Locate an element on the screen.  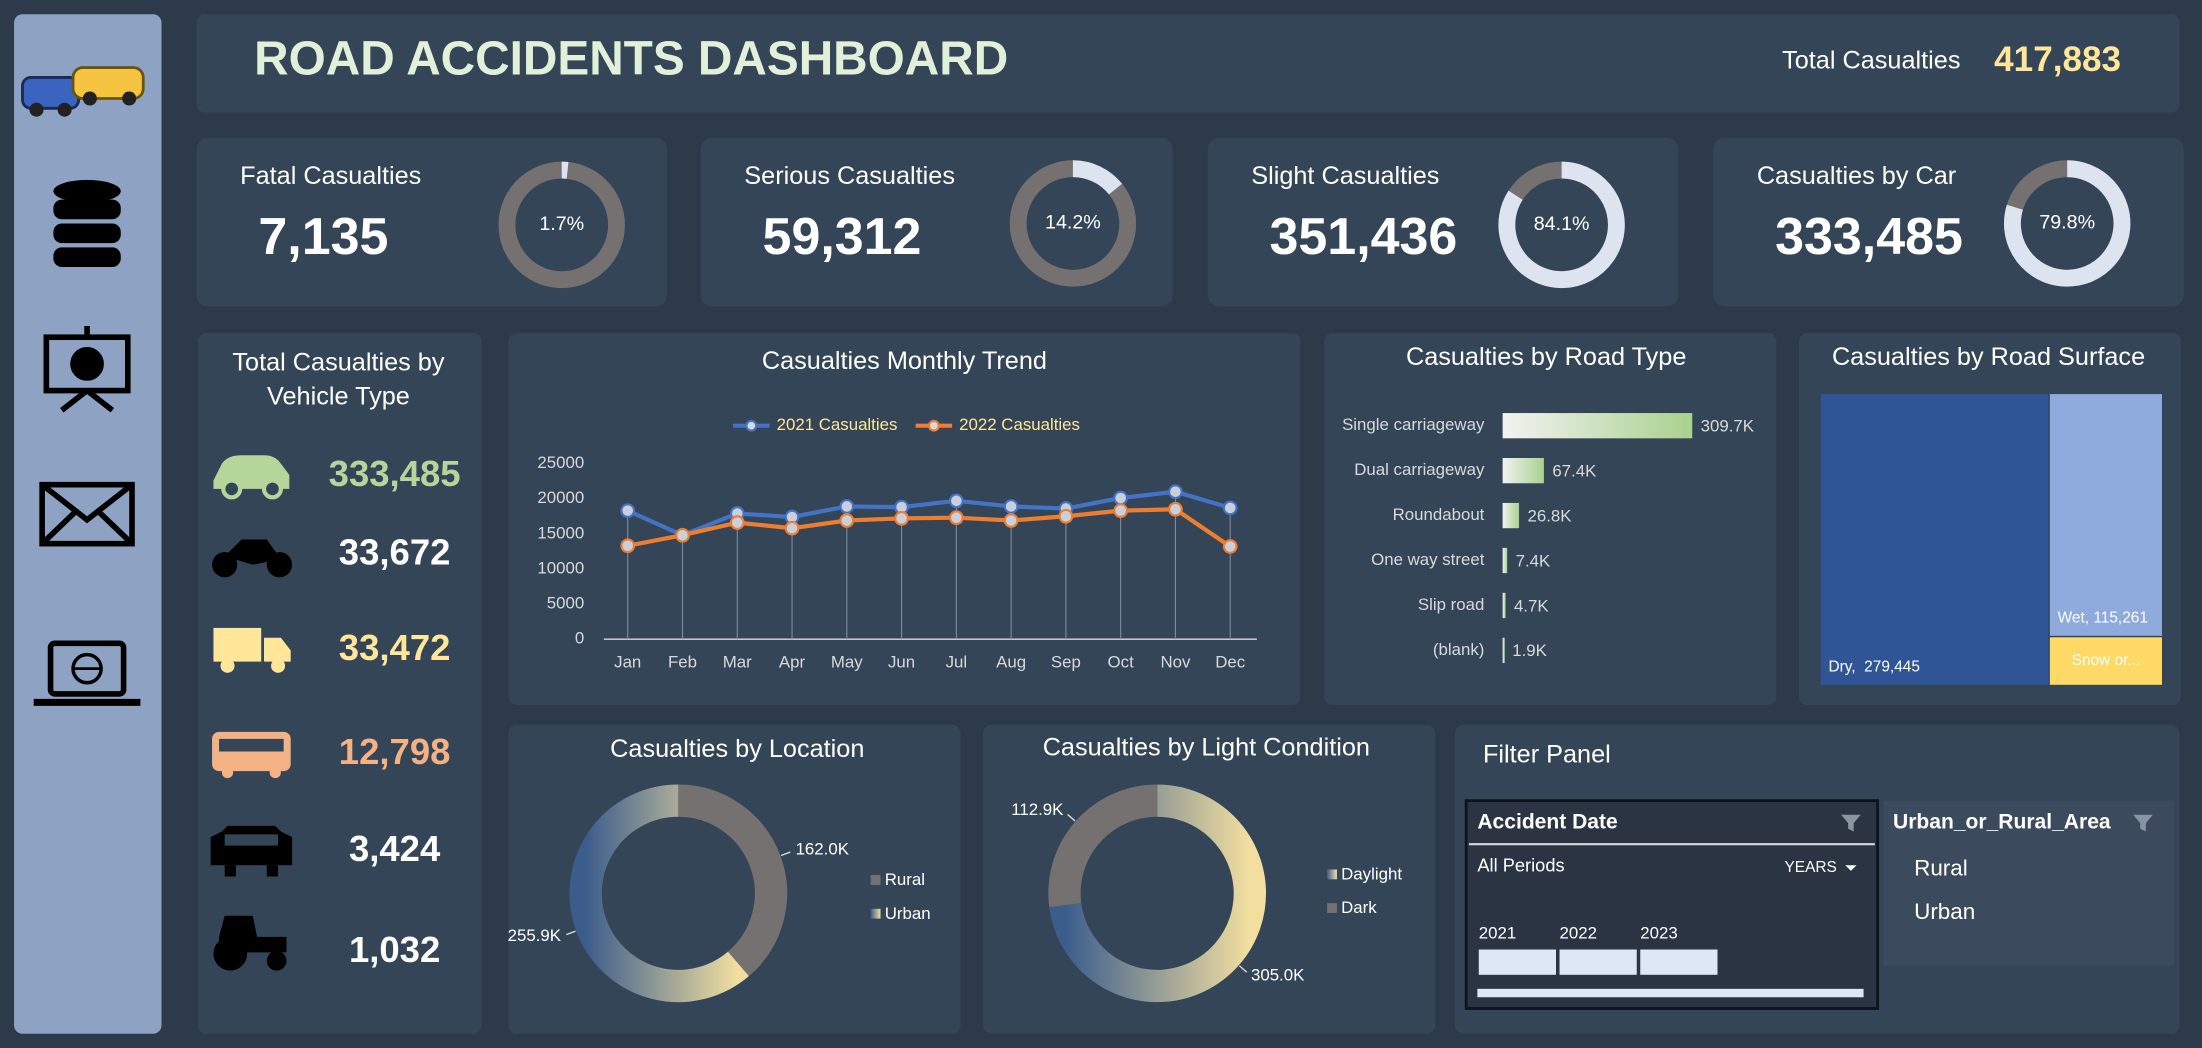
vehicle-value: 1,032 is located at coordinates (394, 949).